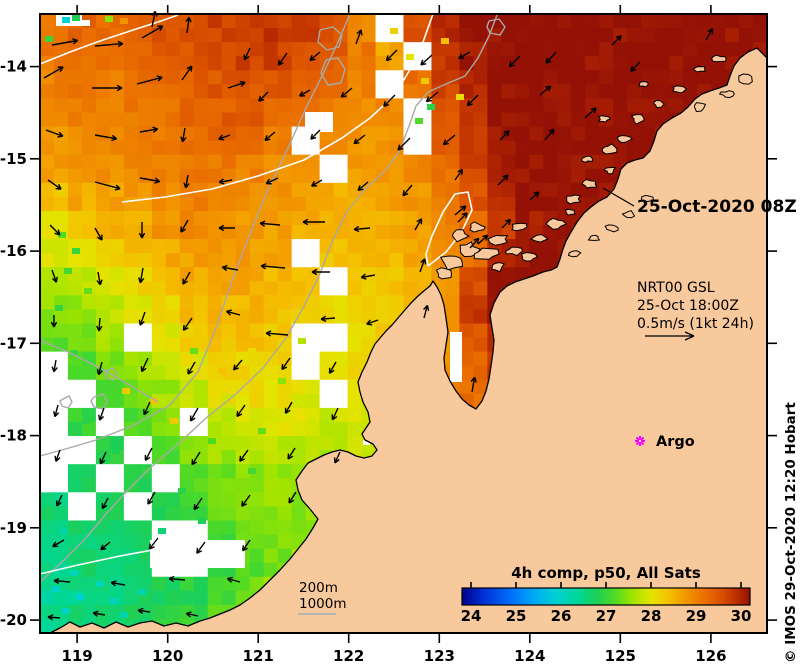 The width and height of the screenshot is (809, 672). I want to click on y-tick-label: -20, so click(13, 620).